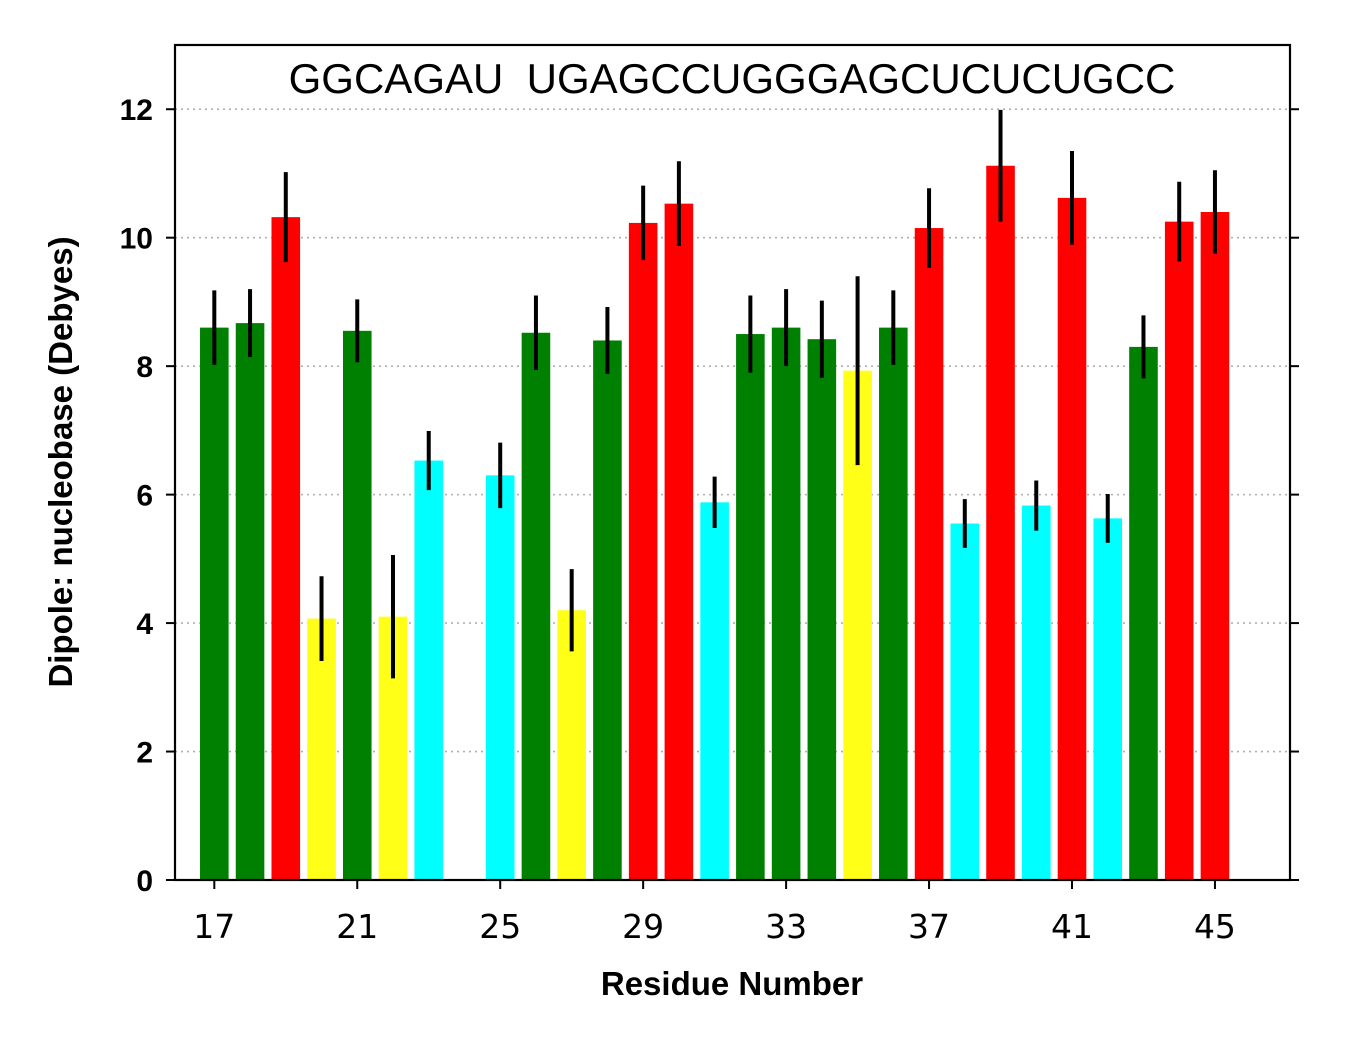 The image size is (1350, 1050). What do you see at coordinates (732, 983) in the screenshot?
I see `x-axis-label: Residue Number` at bounding box center [732, 983].